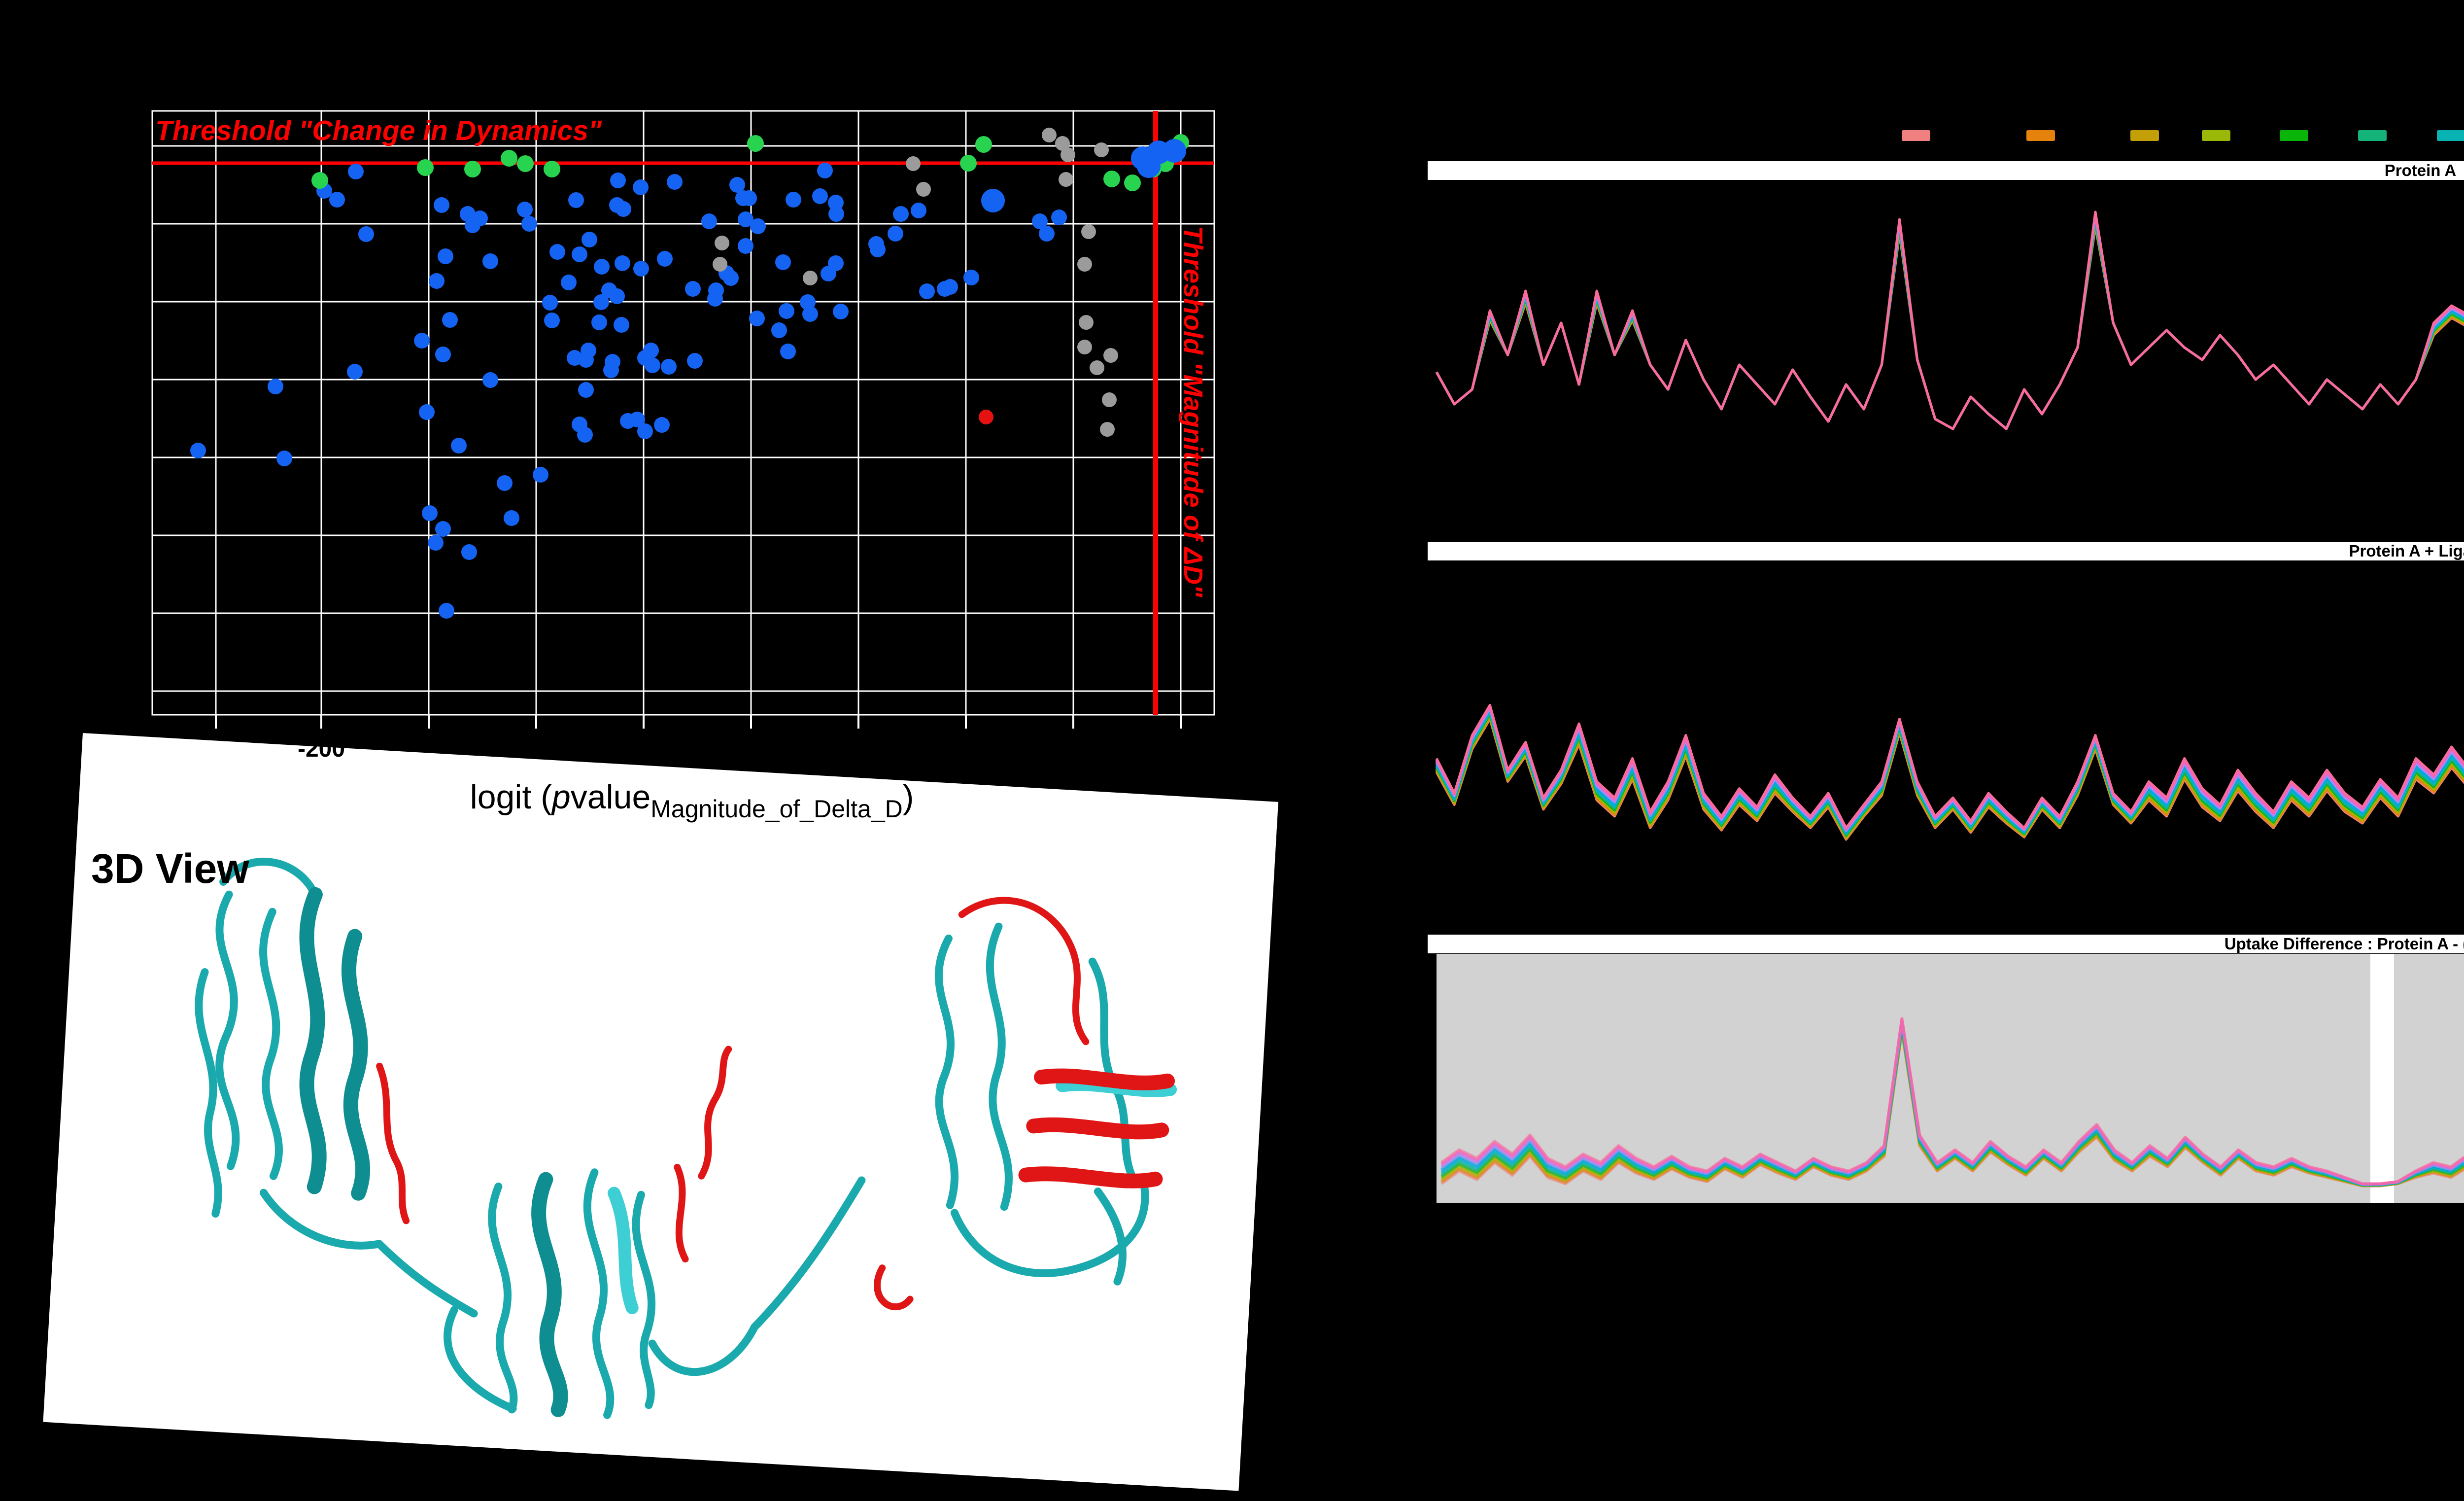  What do you see at coordinates (692, 800) in the screenshot?
I see `volcano-xaxis-label: logit (pvalueMagnitude_of_Delta_D)` at bounding box center [692, 800].